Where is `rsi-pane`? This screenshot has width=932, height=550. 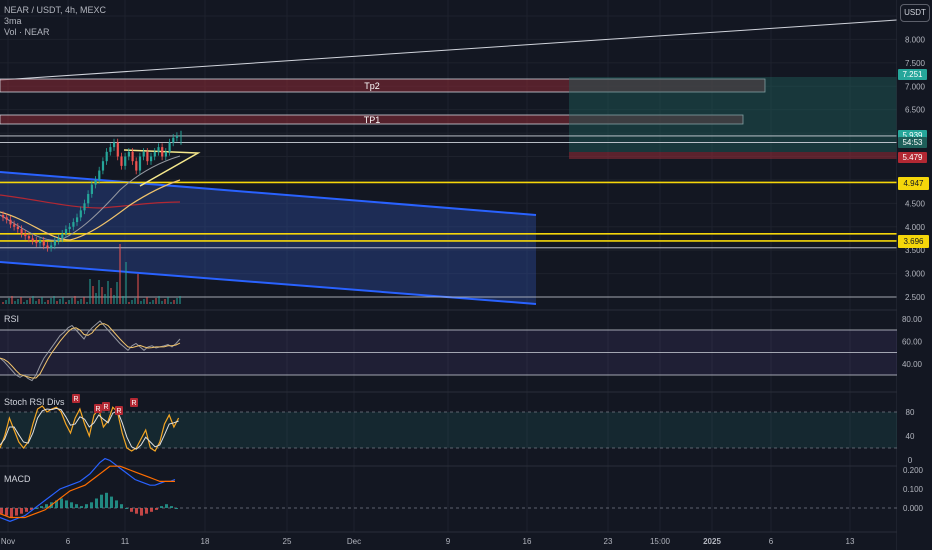 rsi-pane is located at coordinates (448, 351).